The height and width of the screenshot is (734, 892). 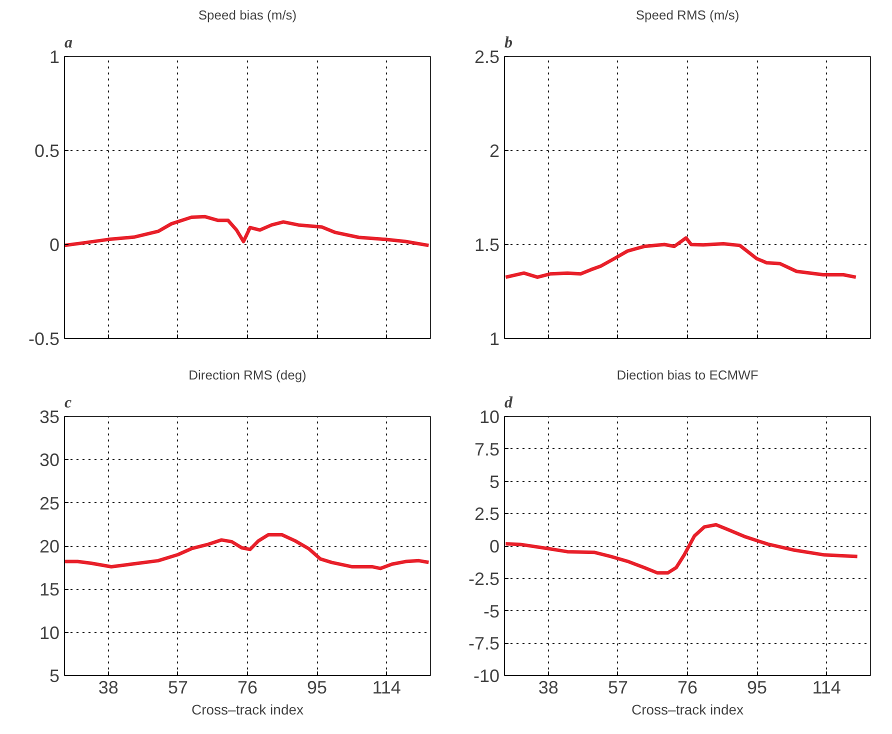 What do you see at coordinates (44, 339) in the screenshot?
I see `y-tick-label: -0.5` at bounding box center [44, 339].